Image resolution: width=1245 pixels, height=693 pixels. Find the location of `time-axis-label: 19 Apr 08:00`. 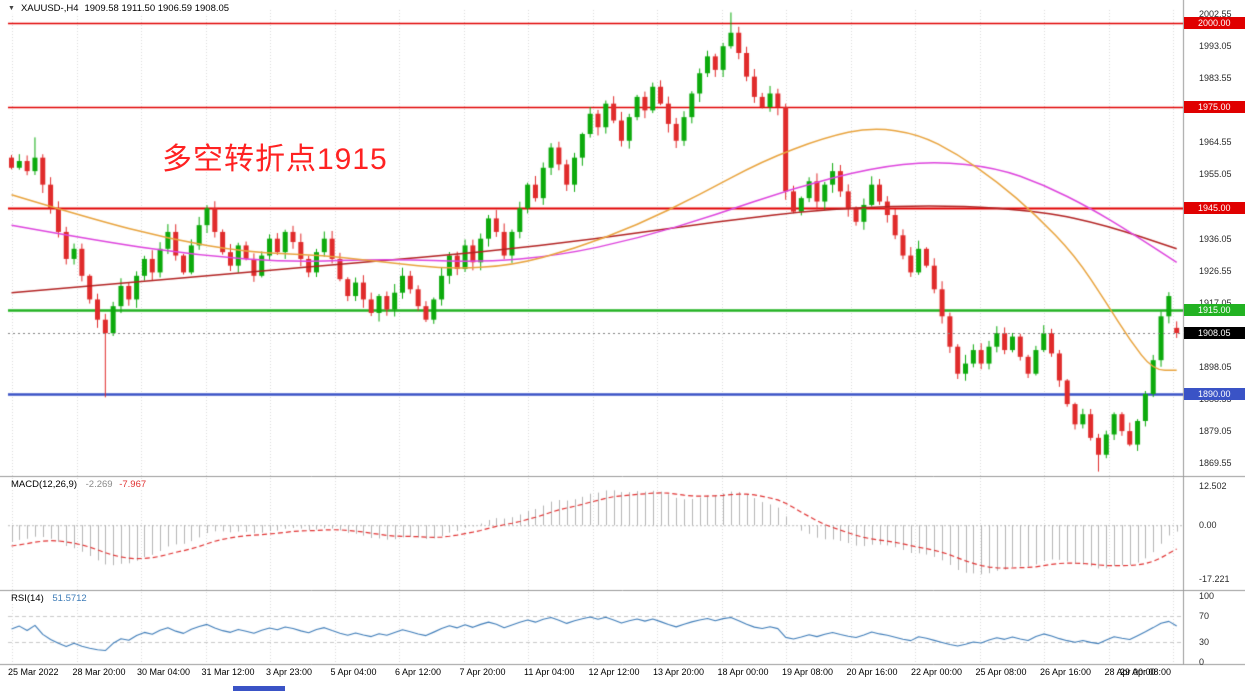

time-axis-label: 19 Apr 08:00 is located at coordinates (808, 672).